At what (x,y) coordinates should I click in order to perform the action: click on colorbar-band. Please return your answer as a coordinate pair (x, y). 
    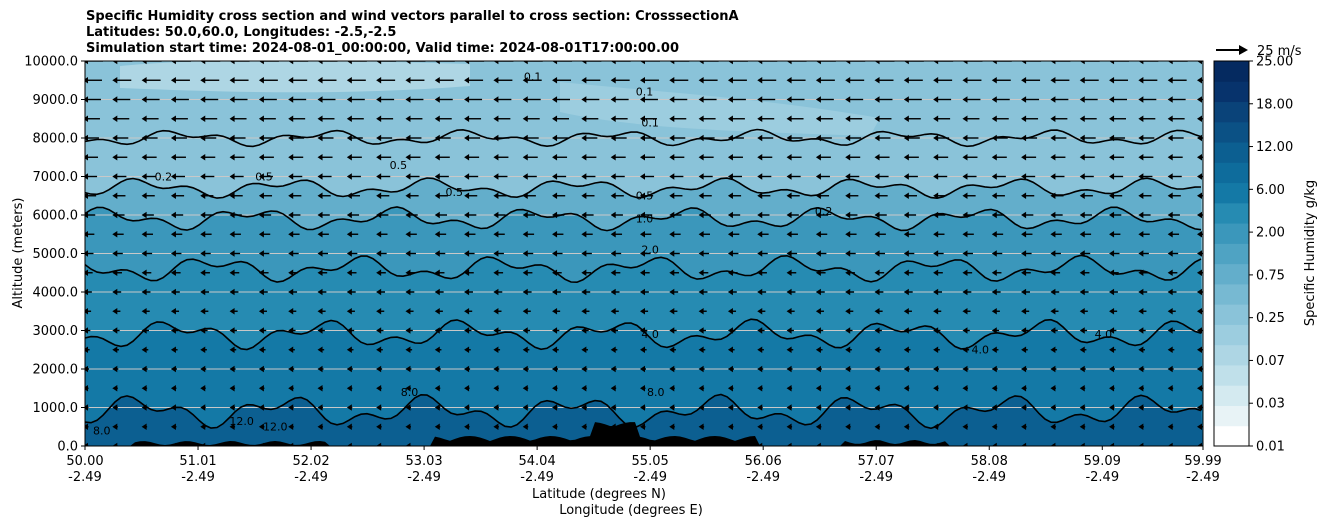
    Looking at the image, I should click on (1231, 294).